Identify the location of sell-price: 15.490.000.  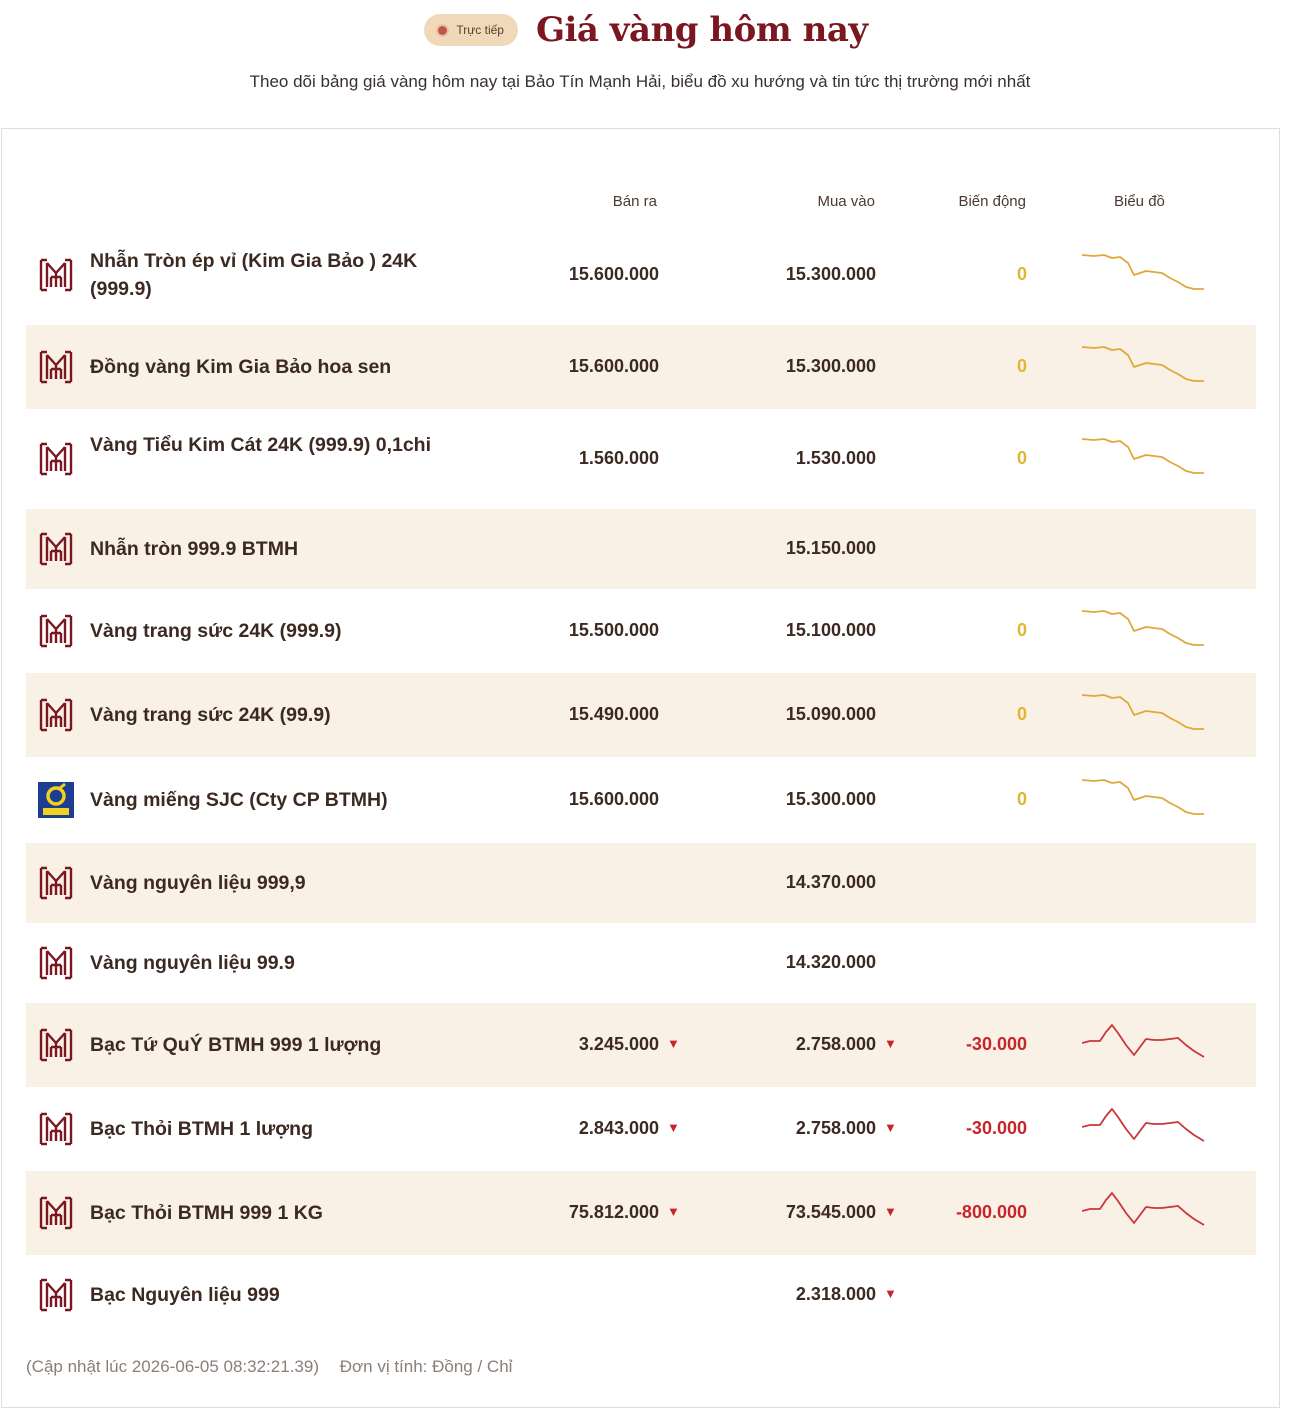
(613, 714).